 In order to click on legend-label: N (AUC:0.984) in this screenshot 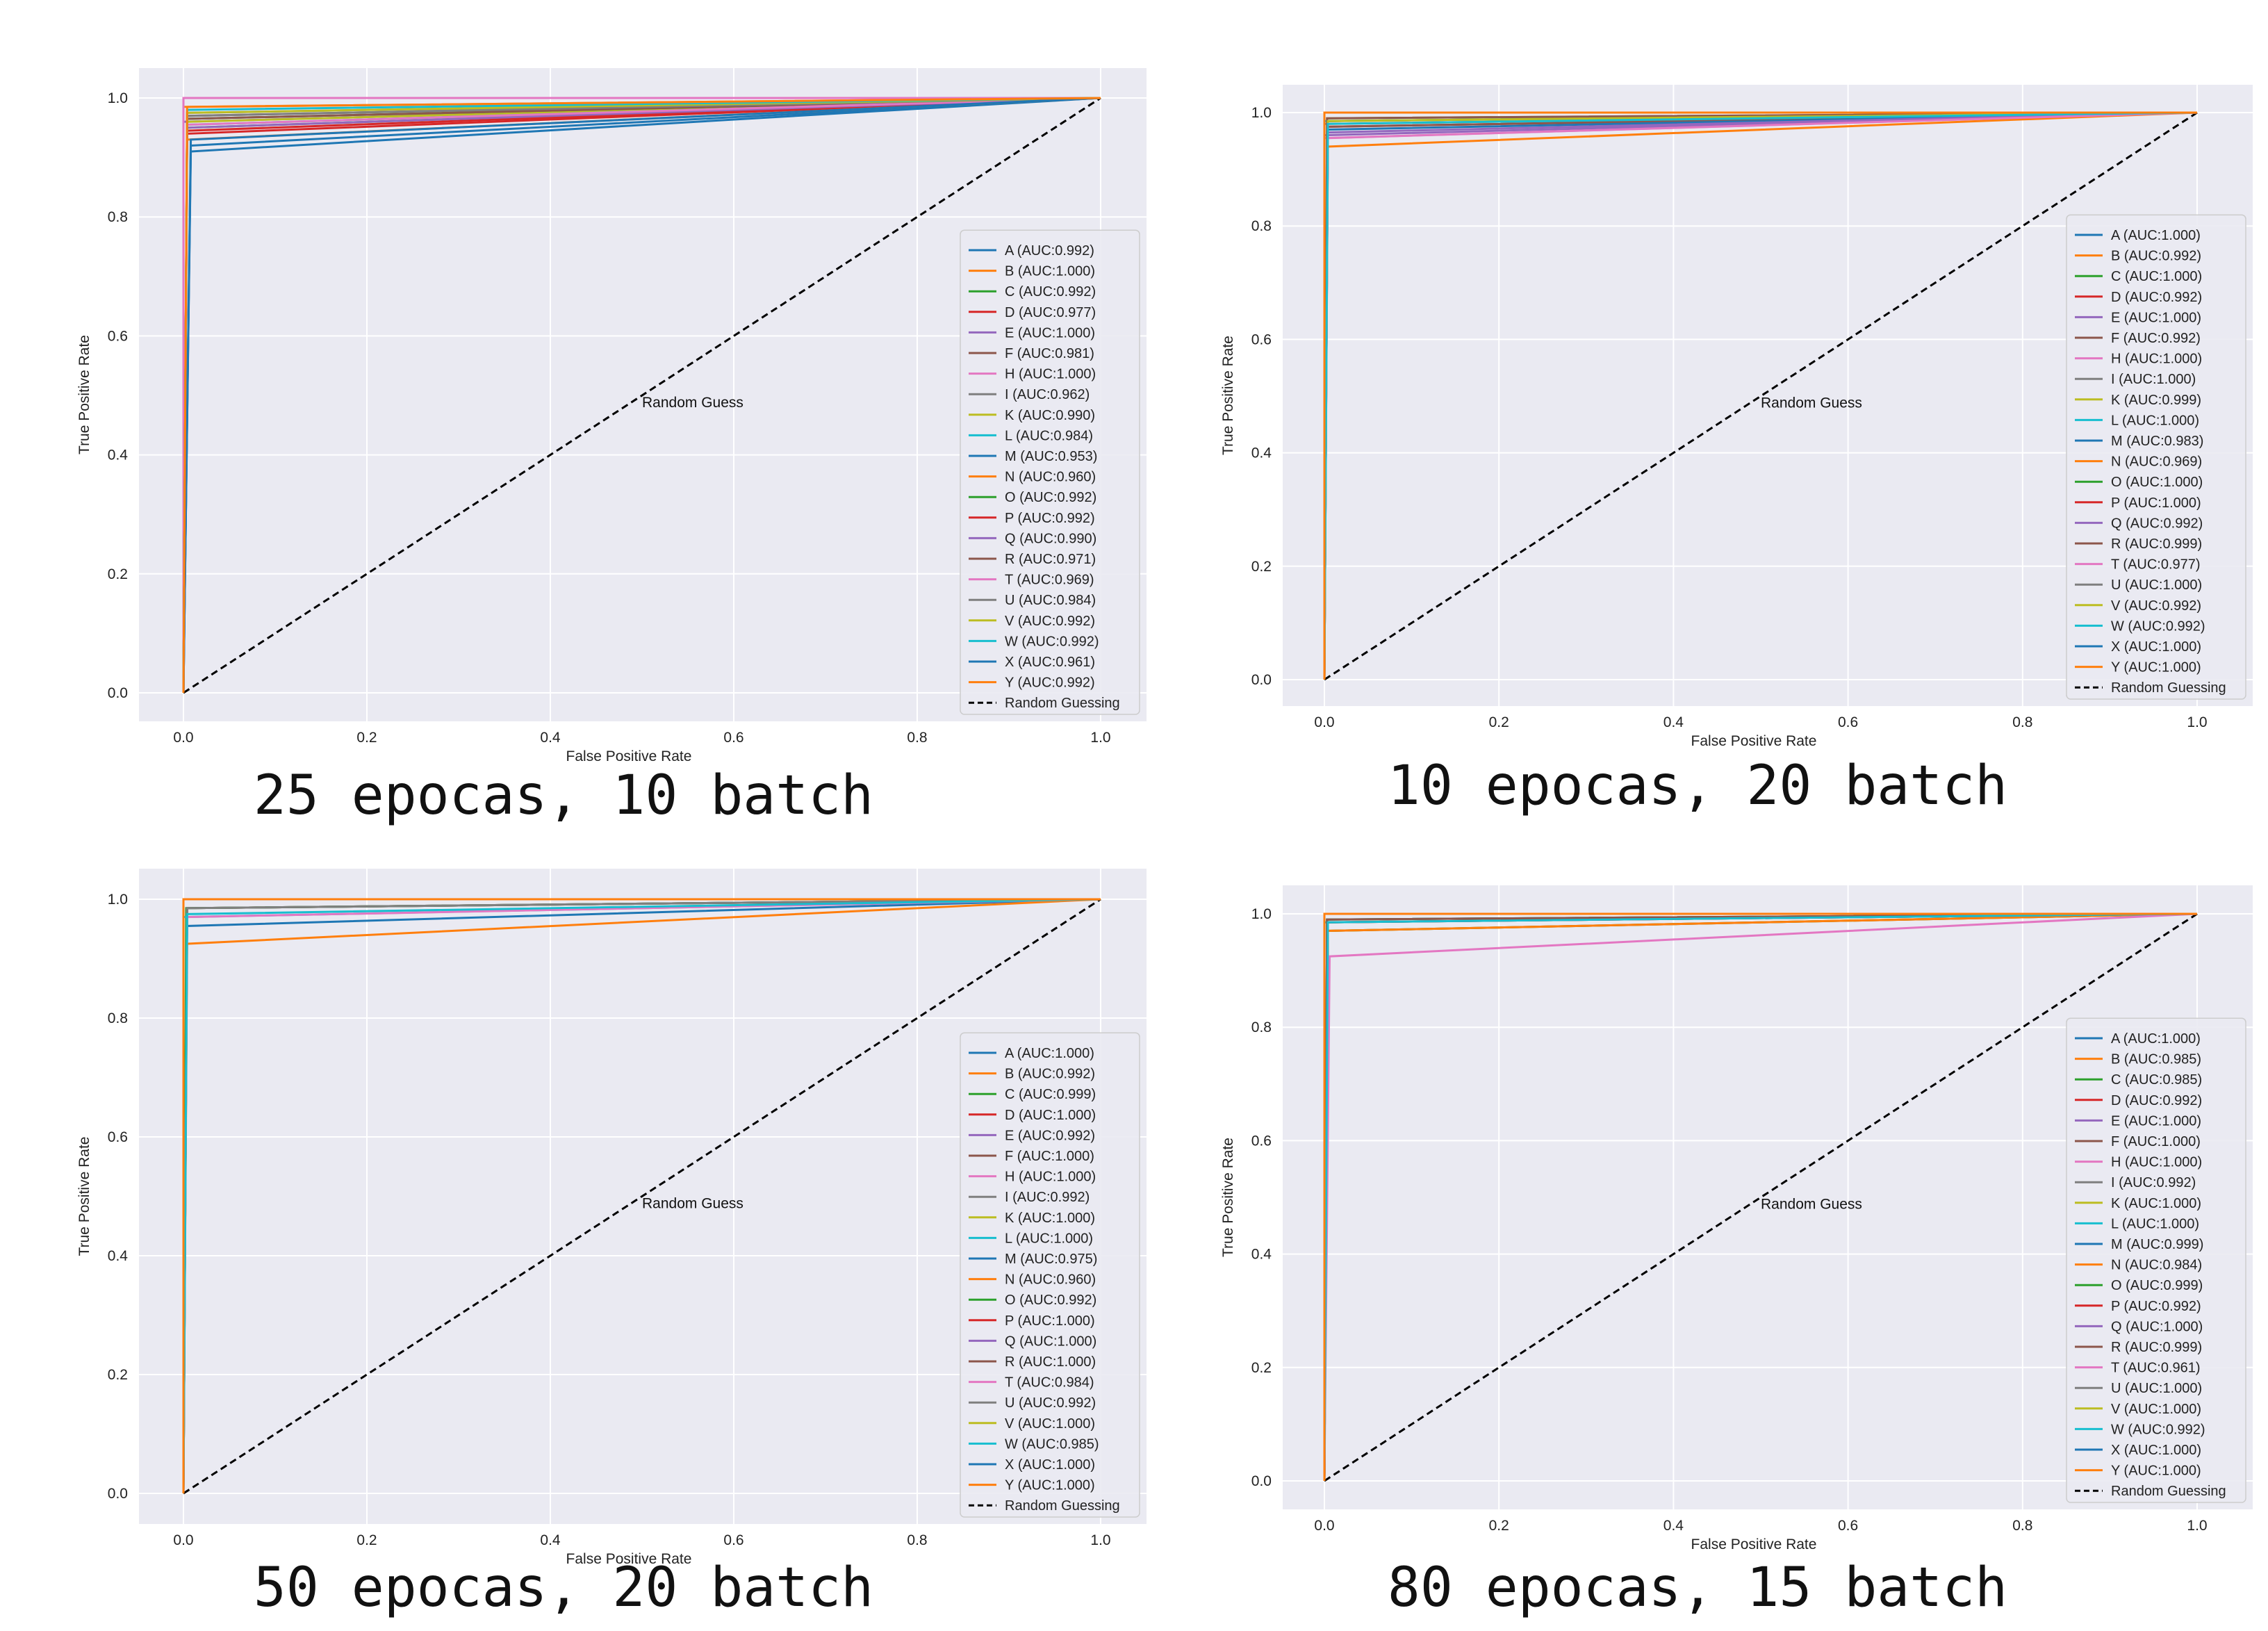, I will do `click(2156, 1265)`.